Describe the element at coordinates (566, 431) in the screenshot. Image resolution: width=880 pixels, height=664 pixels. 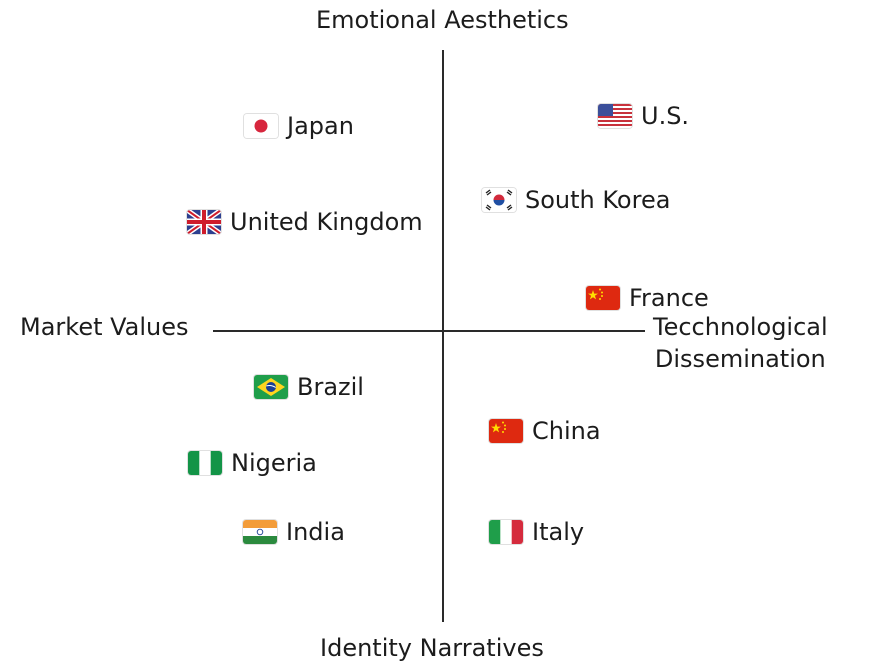
I see `country-label: China` at that location.